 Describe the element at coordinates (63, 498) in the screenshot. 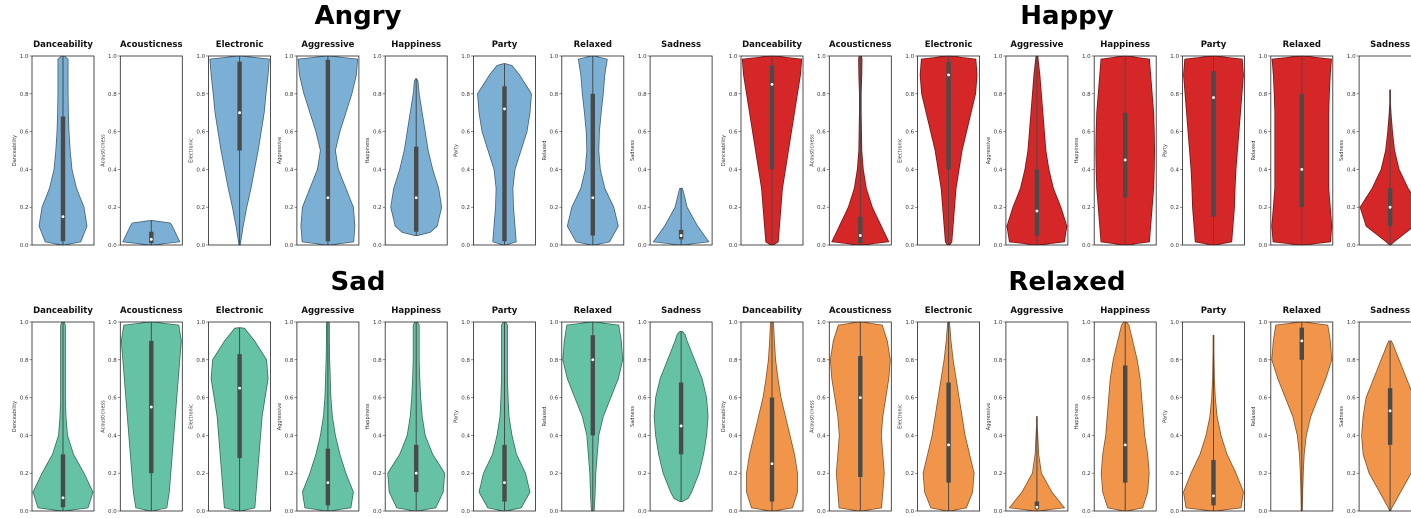

I see `sad-median-dot-danceability` at that location.